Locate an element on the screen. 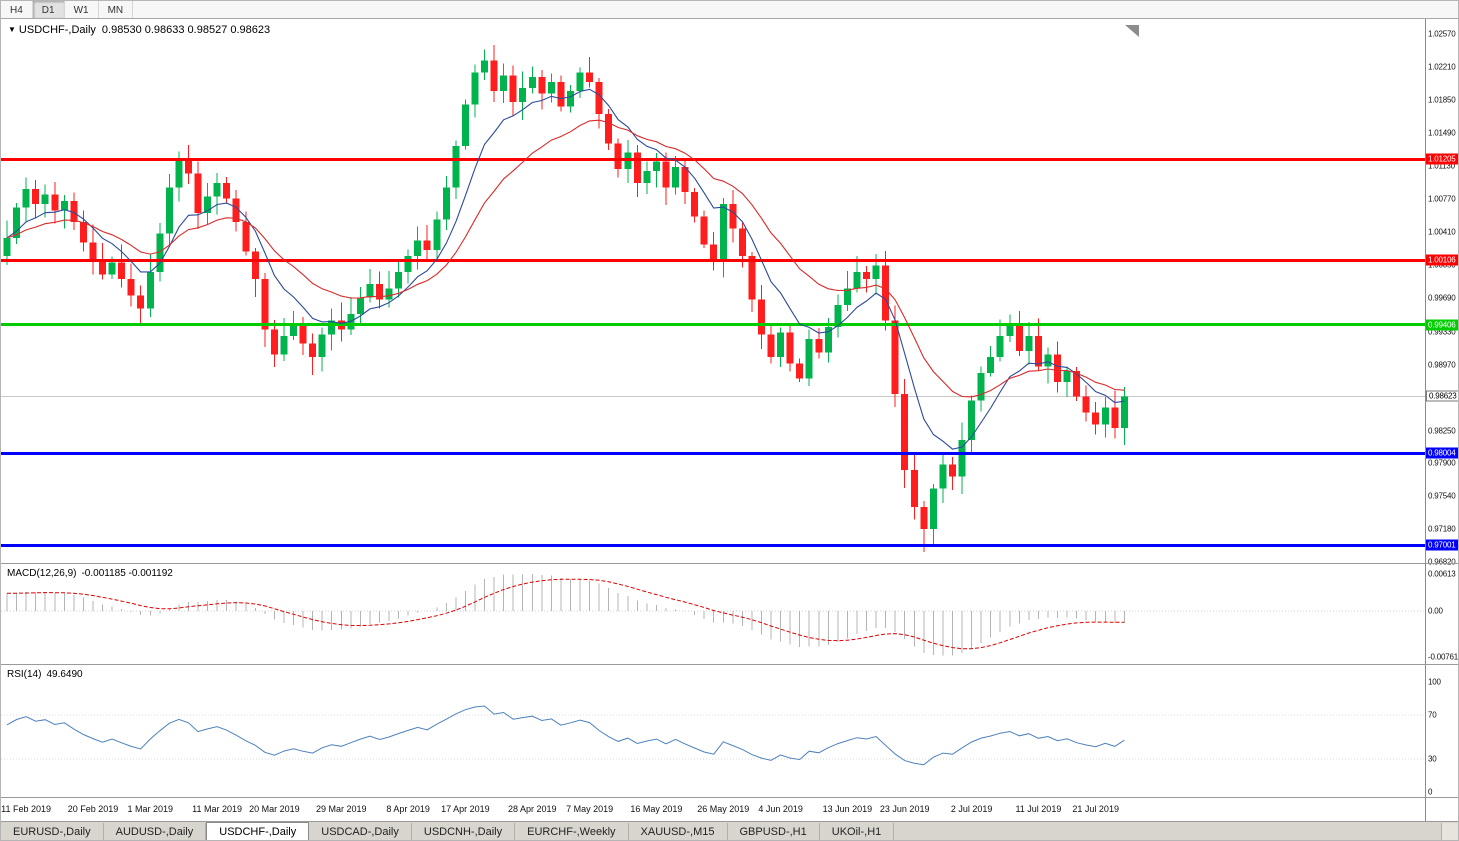 This screenshot has height=841, width=1459. current-price-tag: 0.98623 is located at coordinates (1442, 396).